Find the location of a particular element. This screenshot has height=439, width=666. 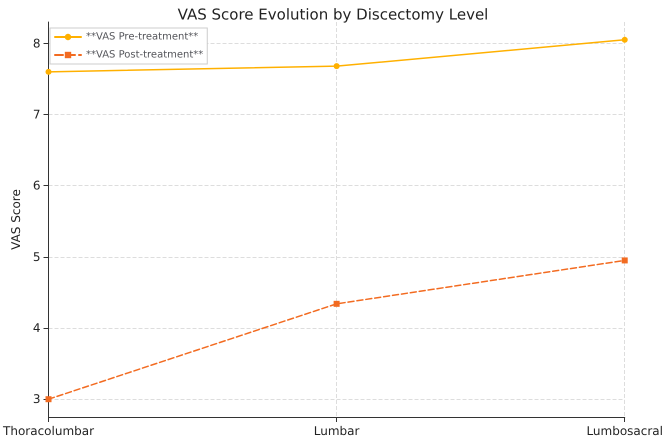

legend-label: **VAS Pre-treatment** is located at coordinates (142, 37).